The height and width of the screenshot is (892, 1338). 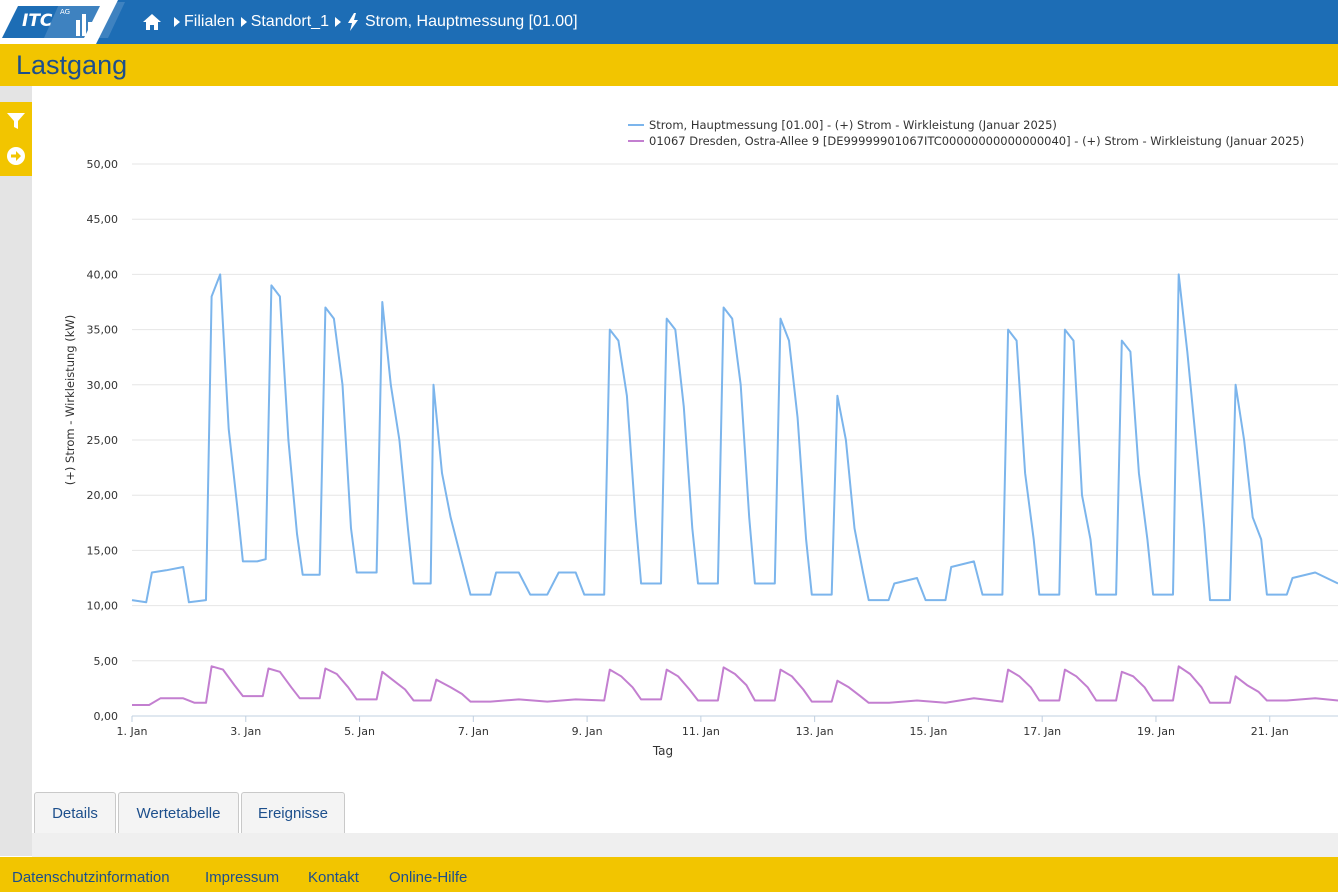 What do you see at coordinates (669, 65) in the screenshot?
I see `title-bar: Lastgang` at bounding box center [669, 65].